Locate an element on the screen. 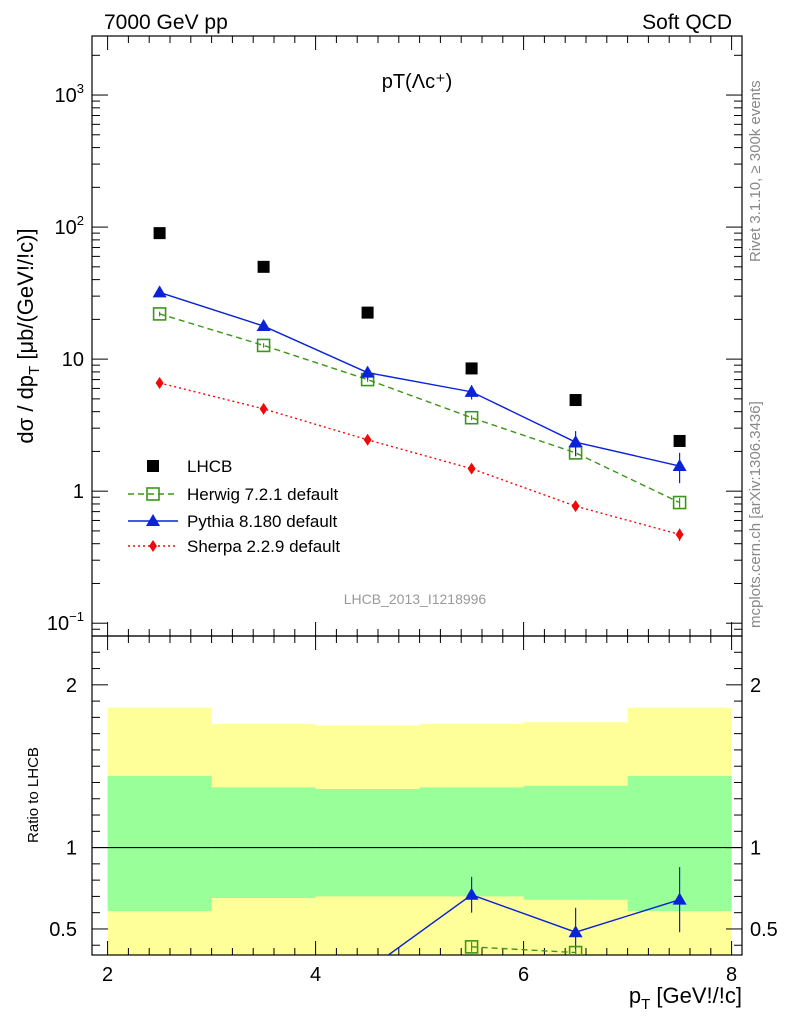  ratio-series is located at coordinates (537, 911).